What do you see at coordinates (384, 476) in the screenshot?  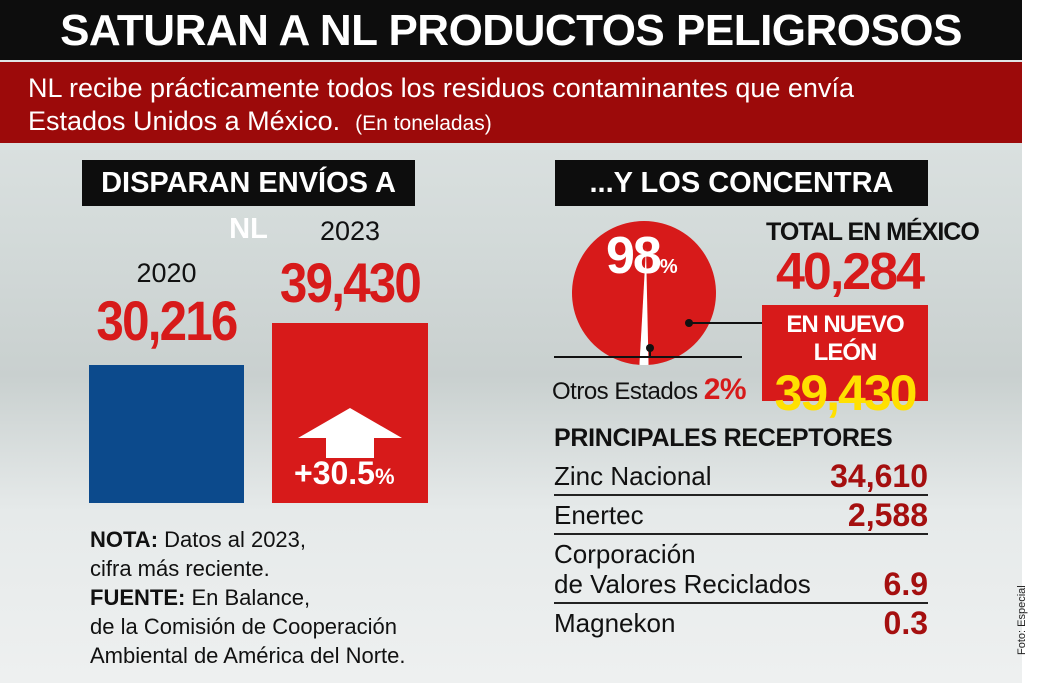 I see `change-unit: %` at bounding box center [384, 476].